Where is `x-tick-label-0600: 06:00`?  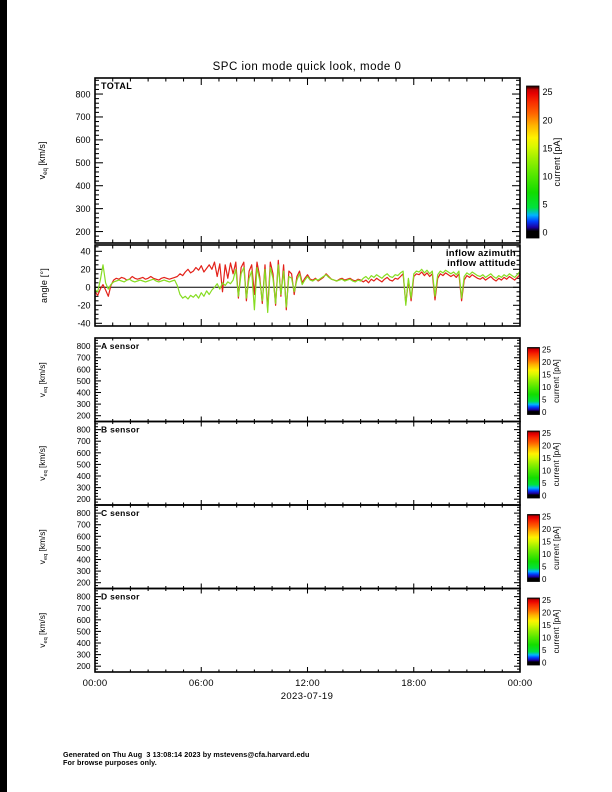 x-tick-label-0600: 06:00 is located at coordinates (201, 683).